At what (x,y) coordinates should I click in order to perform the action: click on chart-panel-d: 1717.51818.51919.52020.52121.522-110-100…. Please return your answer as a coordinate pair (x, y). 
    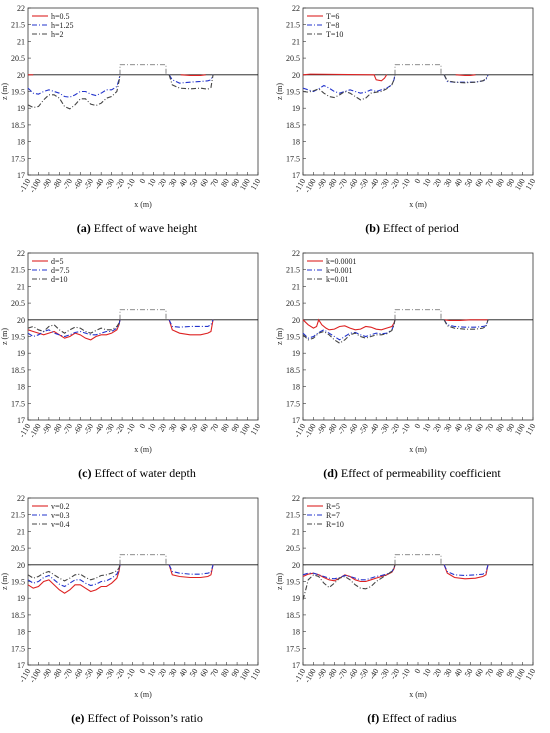
    Looking at the image, I should click on (406, 351).